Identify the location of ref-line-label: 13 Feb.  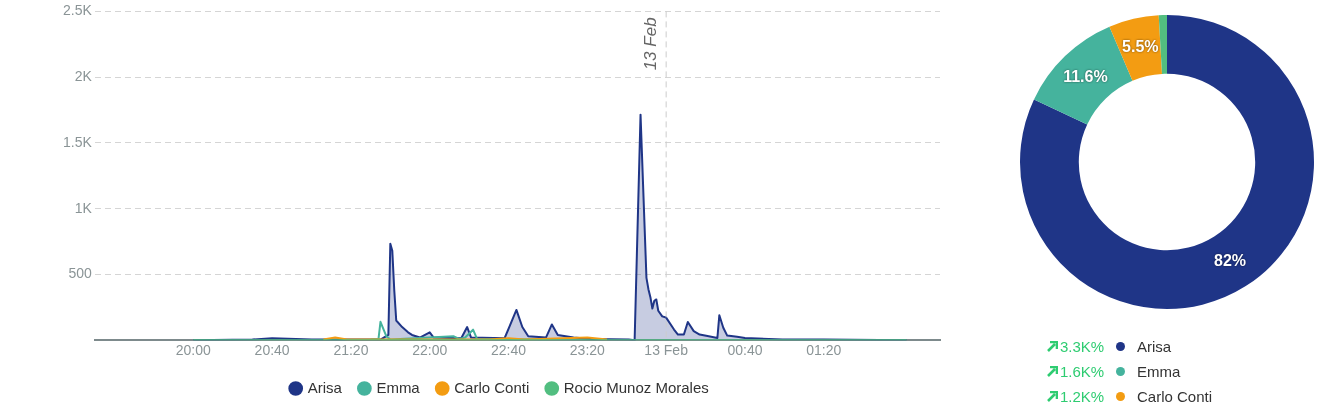
(651, 44).